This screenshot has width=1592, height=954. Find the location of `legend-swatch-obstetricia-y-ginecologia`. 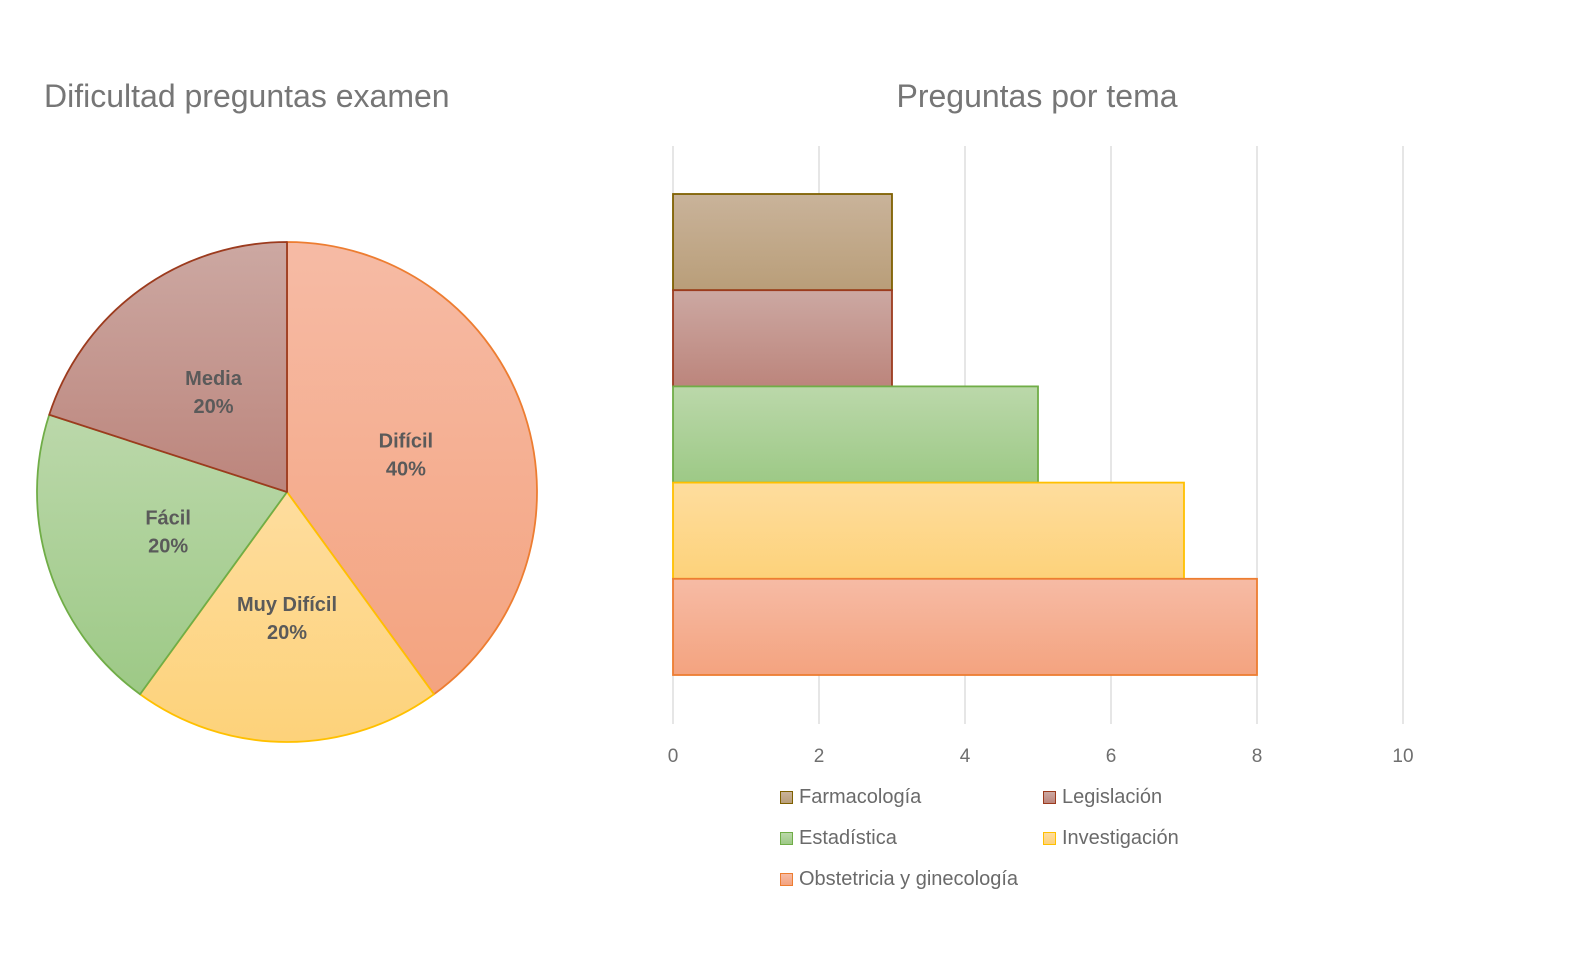

legend-swatch-obstetricia-y-ginecologia is located at coordinates (786, 879).